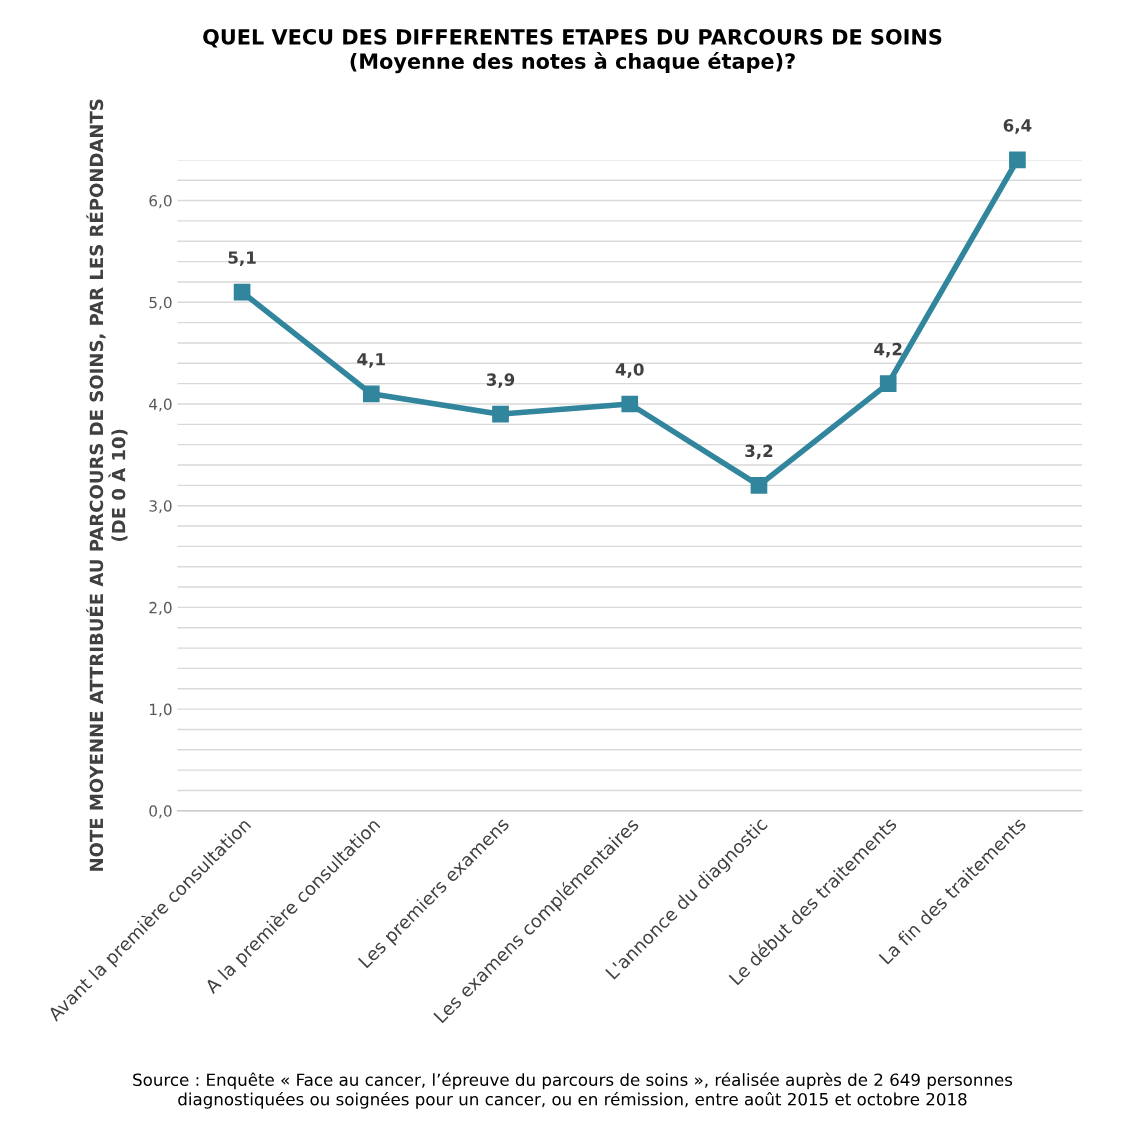 This screenshot has height=1142, width=1145. I want to click on y-tick-label: 2,0, so click(160, 608).